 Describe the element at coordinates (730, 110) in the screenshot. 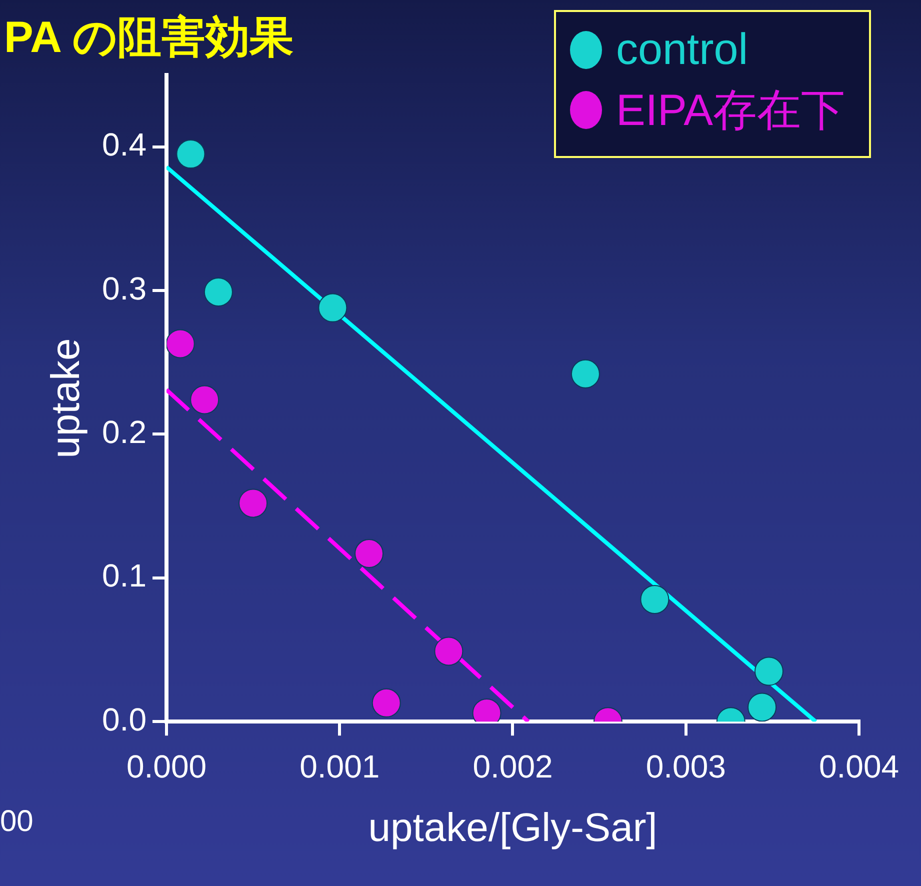

I see `legend-label: EIPA存在下` at that location.